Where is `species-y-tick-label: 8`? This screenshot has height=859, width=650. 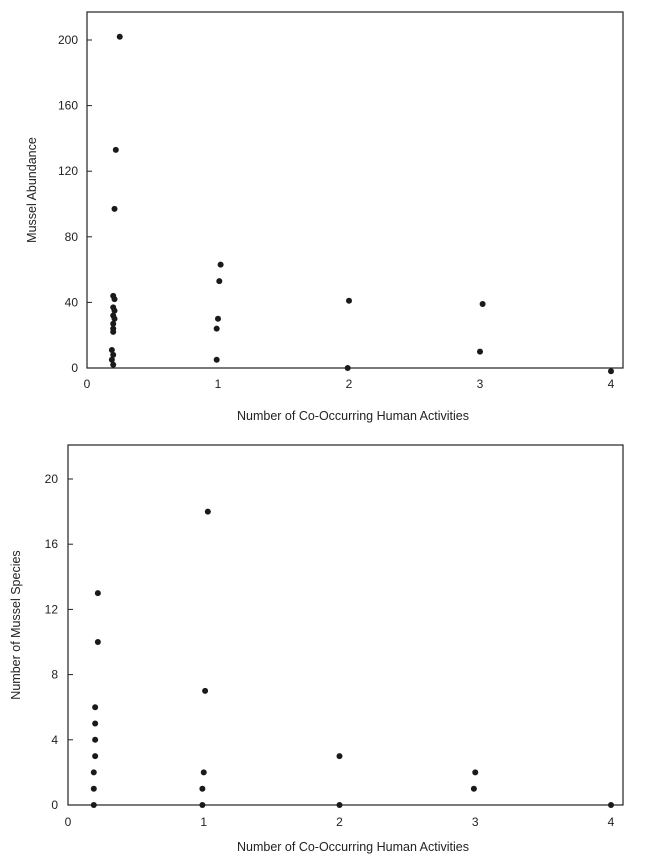
species-y-tick-label: 8 is located at coordinates (54, 675).